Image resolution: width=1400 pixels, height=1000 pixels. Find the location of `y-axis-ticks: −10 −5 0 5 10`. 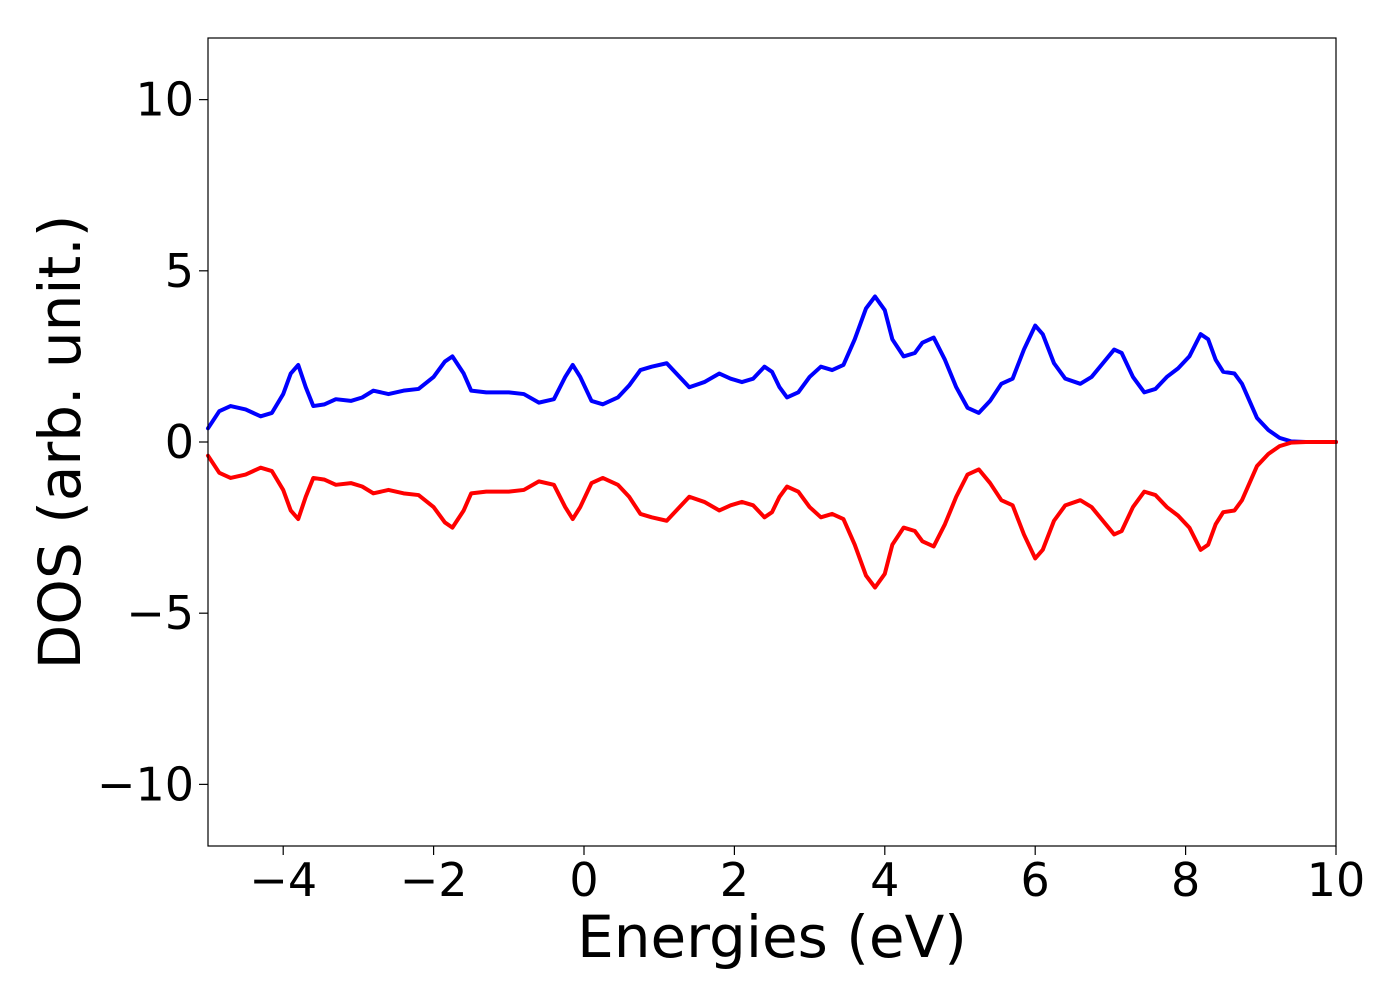

y-axis-ticks: −10 −5 0 5 10 is located at coordinates (152, 442).